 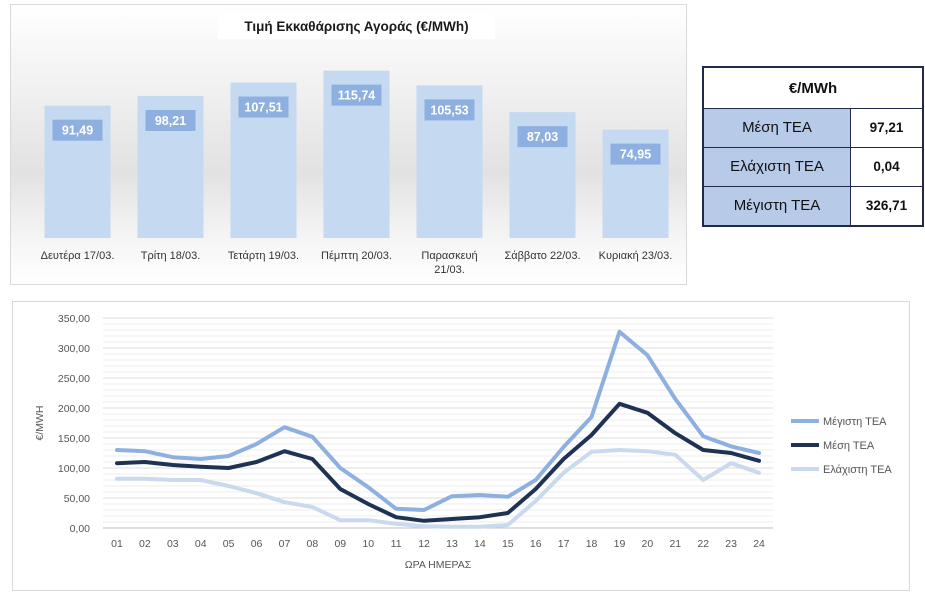 I want to click on x-tick-label: 07, so click(x=285, y=544).